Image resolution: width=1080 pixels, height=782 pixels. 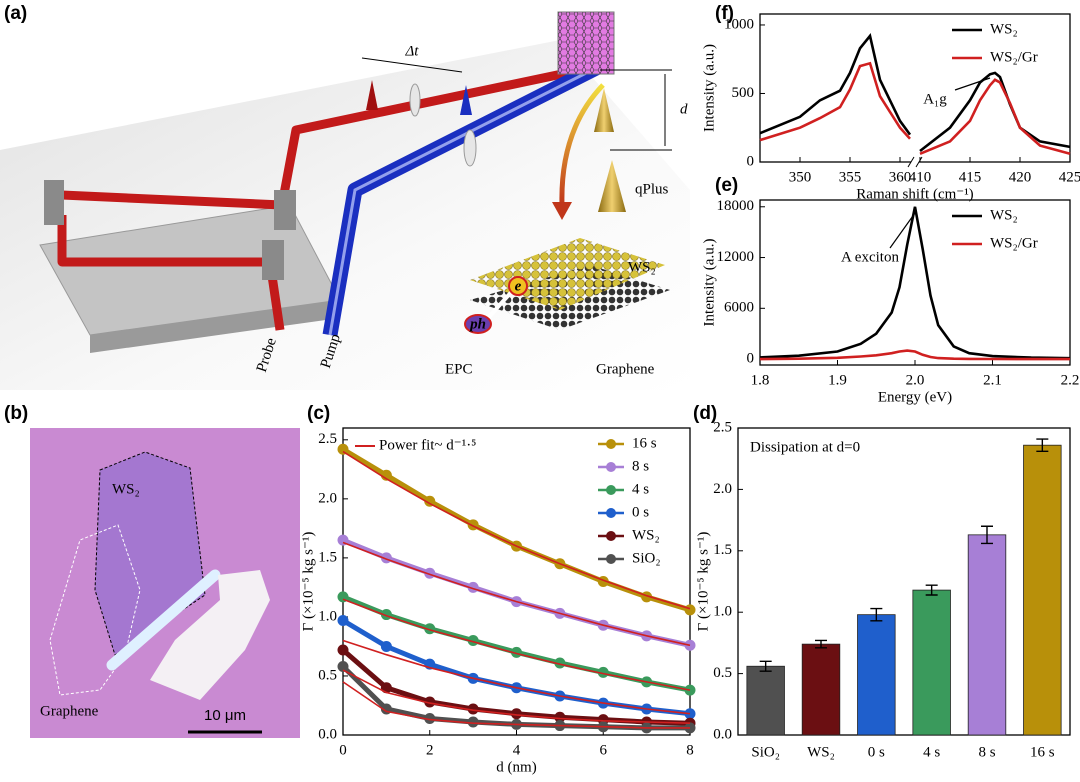 What do you see at coordinates (743, 93) in the screenshot?
I see `y-tick-label: 500` at bounding box center [743, 93].